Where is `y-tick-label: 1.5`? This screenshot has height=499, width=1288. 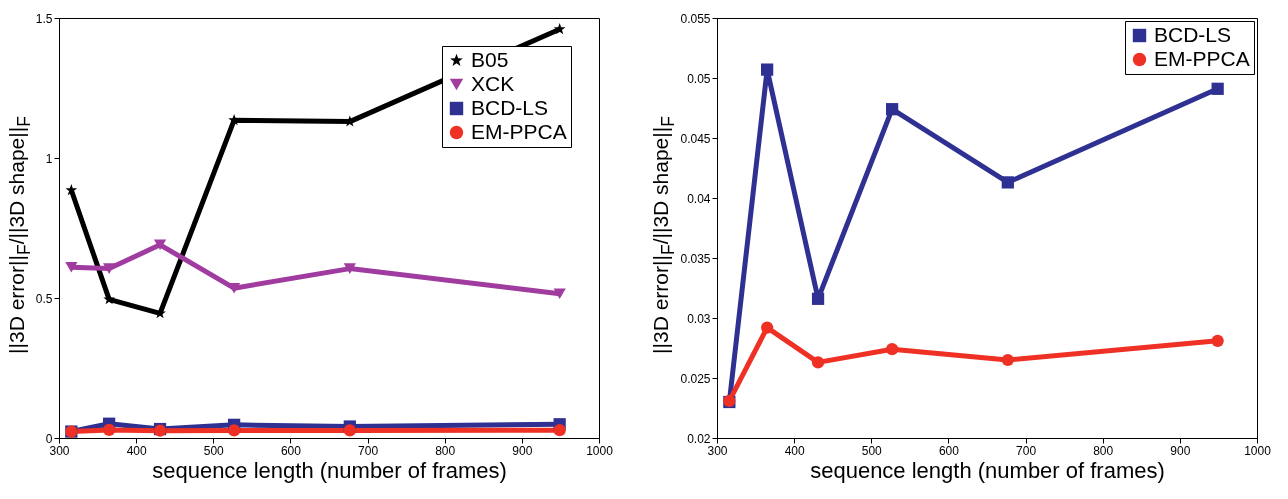 y-tick-label: 1.5 is located at coordinates (44, 18).